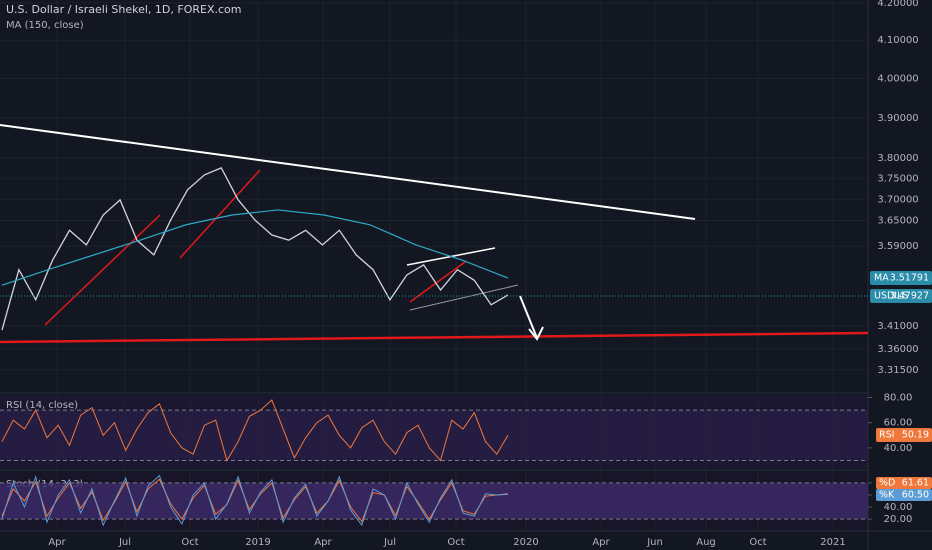  I want to click on price-axis-label: 3.36000, so click(897, 349).